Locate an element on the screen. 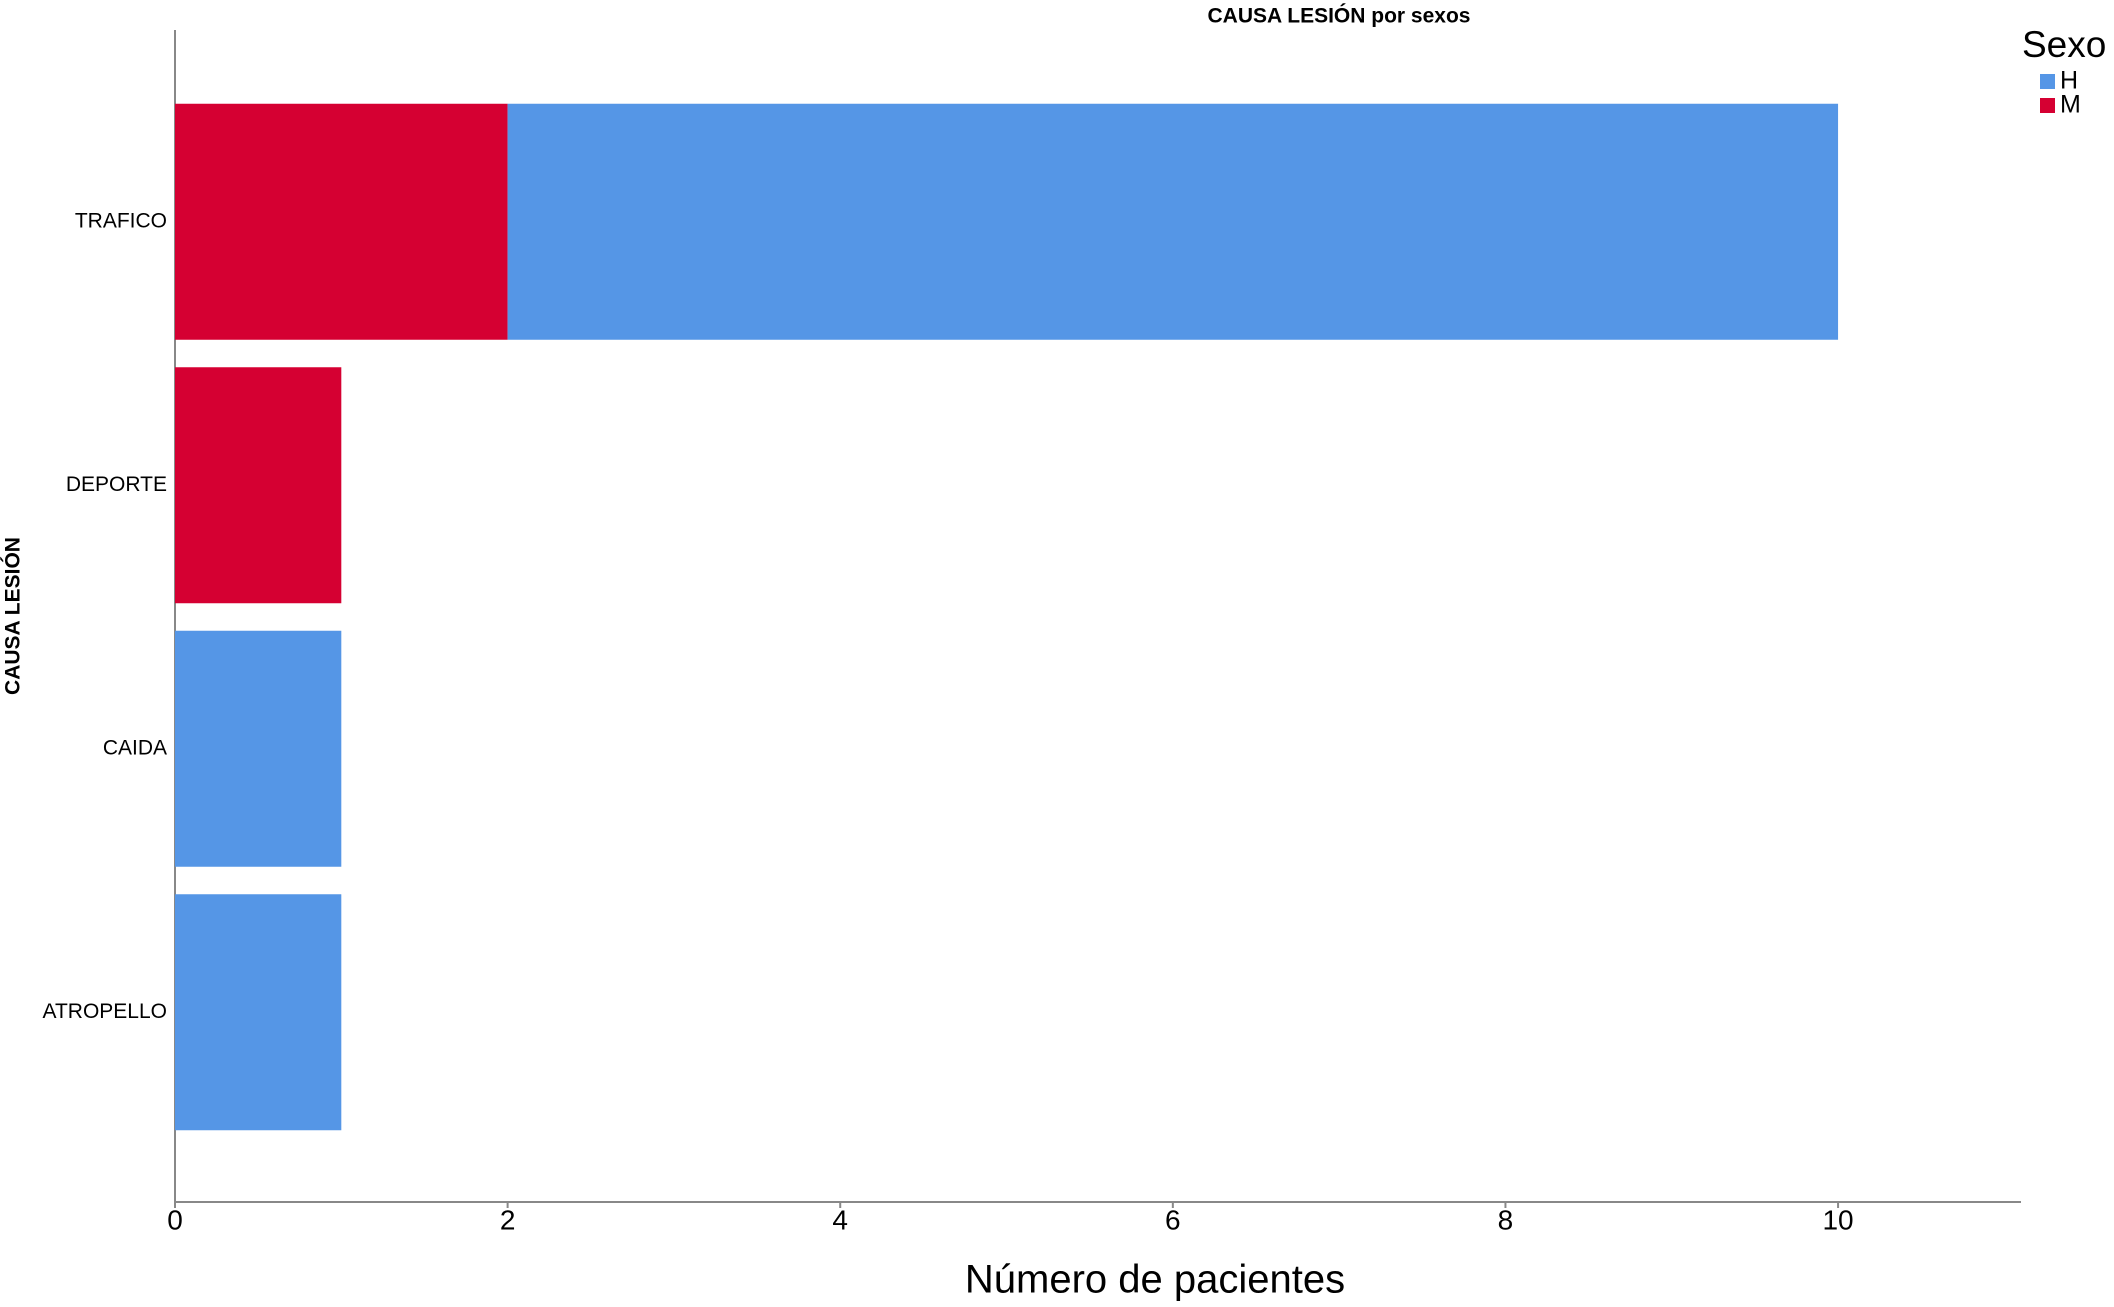  y-tick-label: DEPORTE is located at coordinates (116, 484).